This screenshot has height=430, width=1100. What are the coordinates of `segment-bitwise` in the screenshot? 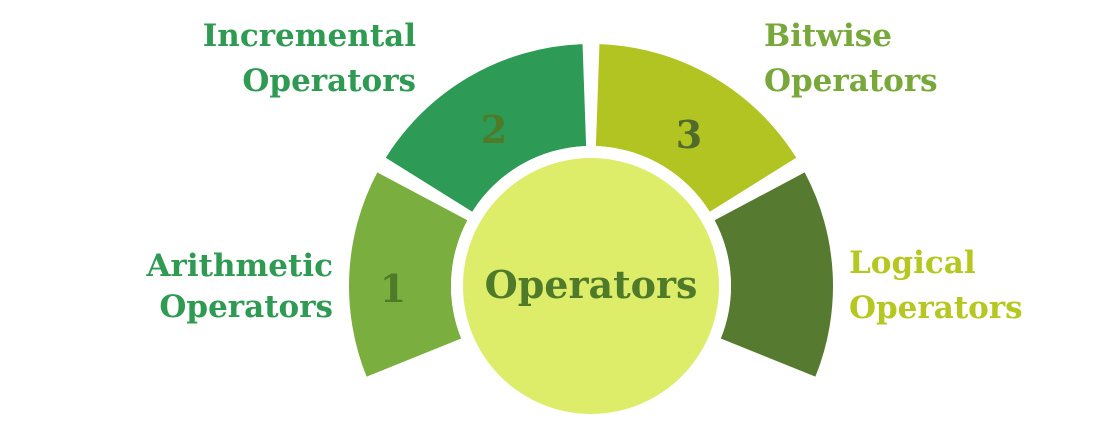 It's located at (696, 128).